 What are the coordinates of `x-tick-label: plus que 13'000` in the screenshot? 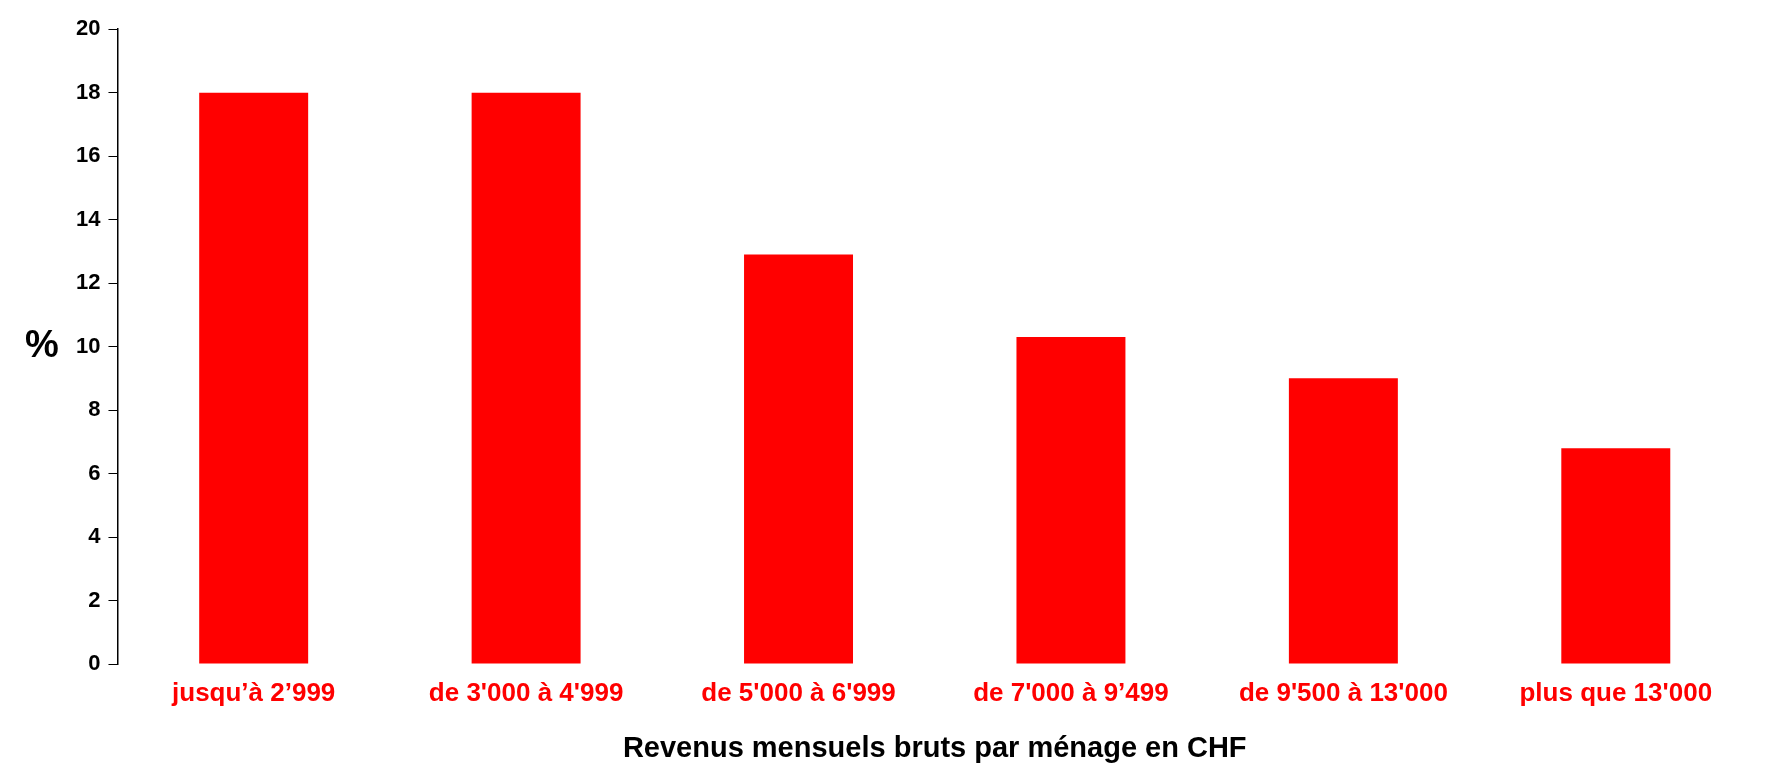 It's located at (1616, 691).